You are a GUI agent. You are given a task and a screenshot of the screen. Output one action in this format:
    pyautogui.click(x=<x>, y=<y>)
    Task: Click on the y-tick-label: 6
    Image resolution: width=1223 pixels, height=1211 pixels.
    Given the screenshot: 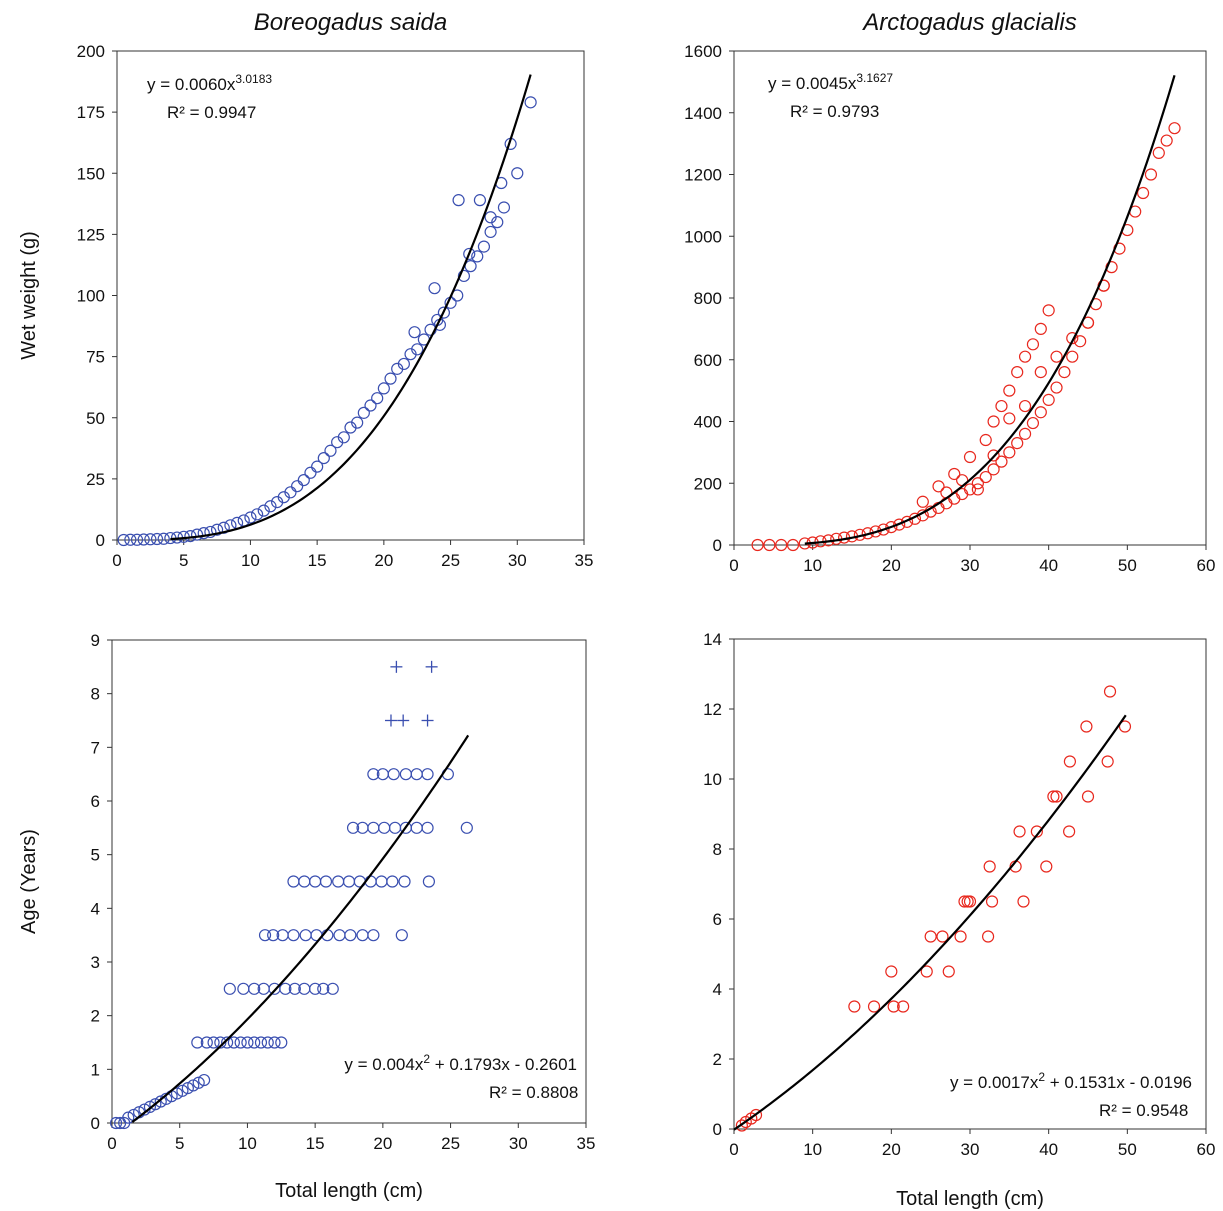 What is the action you would take?
    pyautogui.click(x=717, y=919)
    